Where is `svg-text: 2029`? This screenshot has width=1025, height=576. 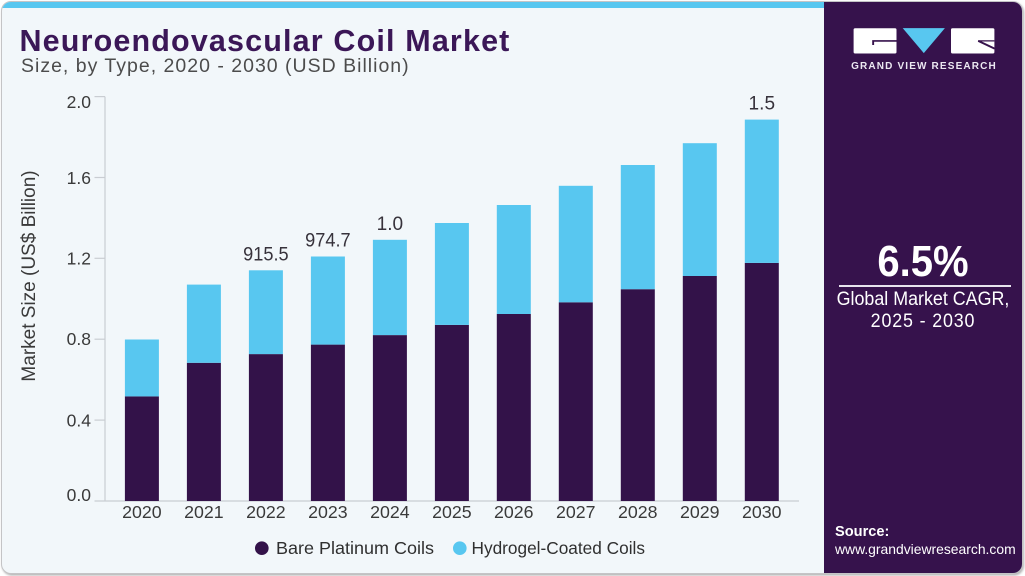 svg-text: 2029 is located at coordinates (700, 512).